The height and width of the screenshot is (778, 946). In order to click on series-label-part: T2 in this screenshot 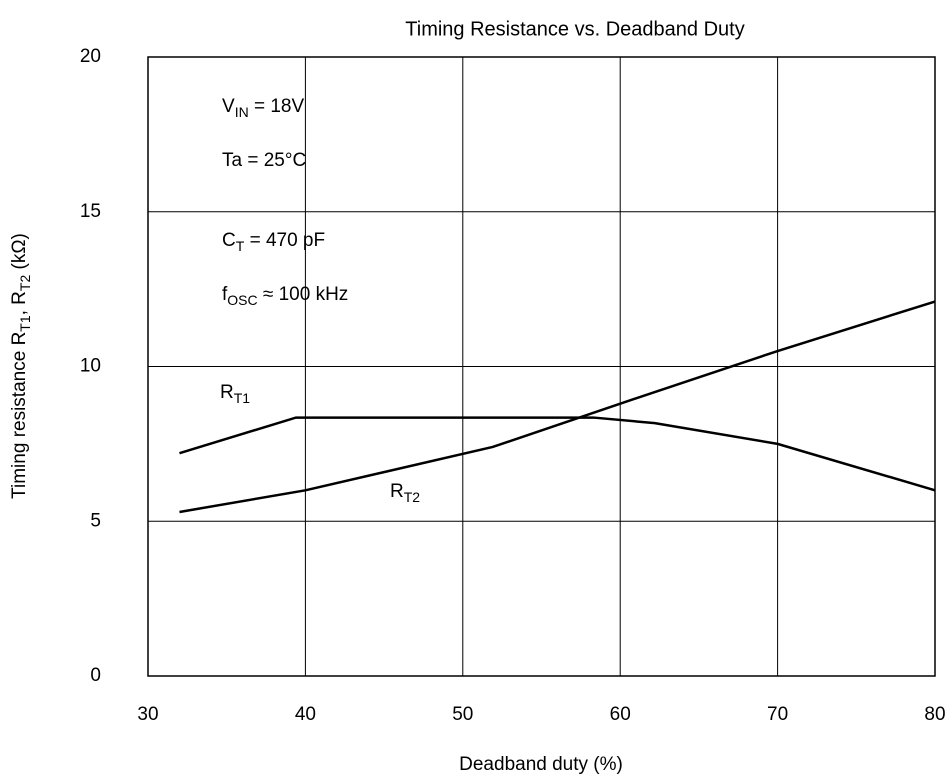, I will do `click(412, 497)`.